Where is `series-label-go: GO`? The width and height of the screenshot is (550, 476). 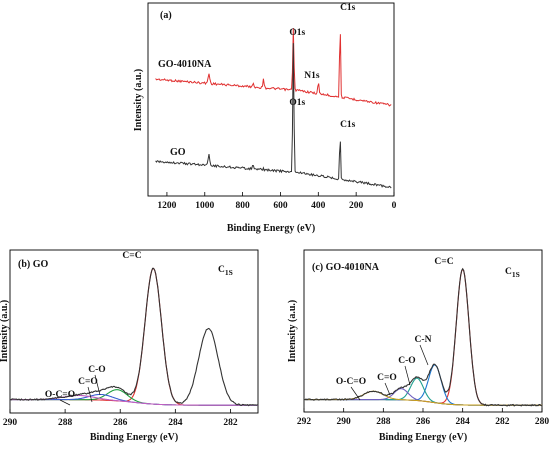
series-label-go: GO is located at coordinates (178, 152).